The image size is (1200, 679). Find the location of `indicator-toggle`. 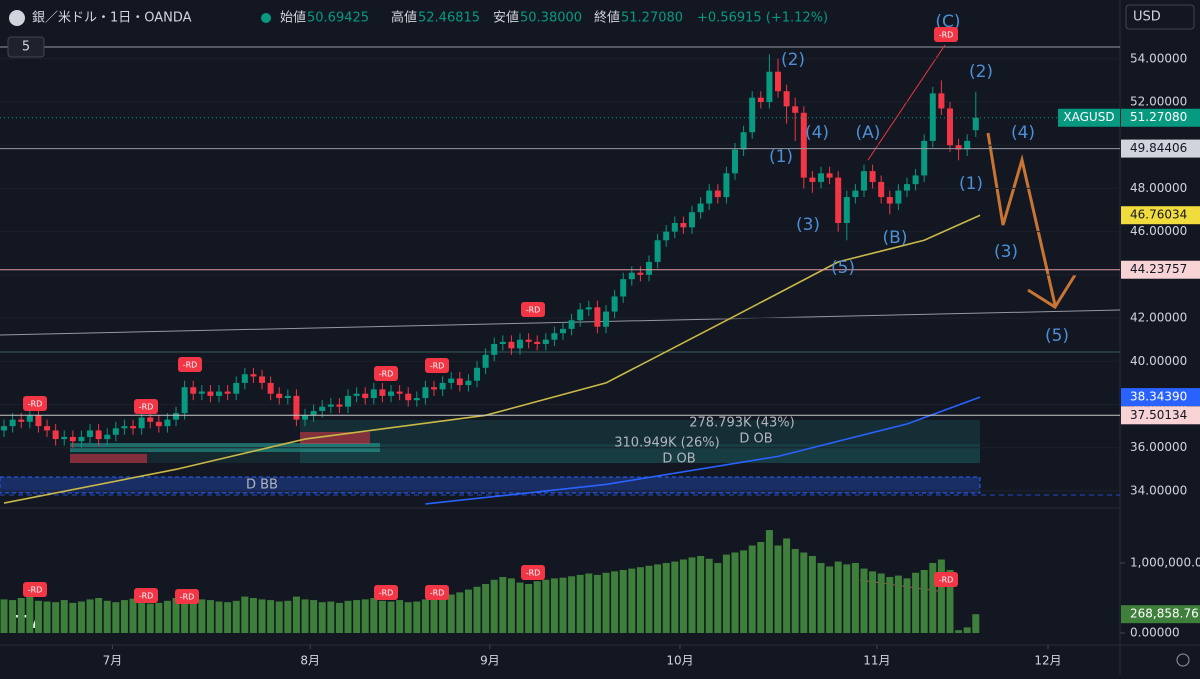

indicator-toggle is located at coordinates (26, 47).